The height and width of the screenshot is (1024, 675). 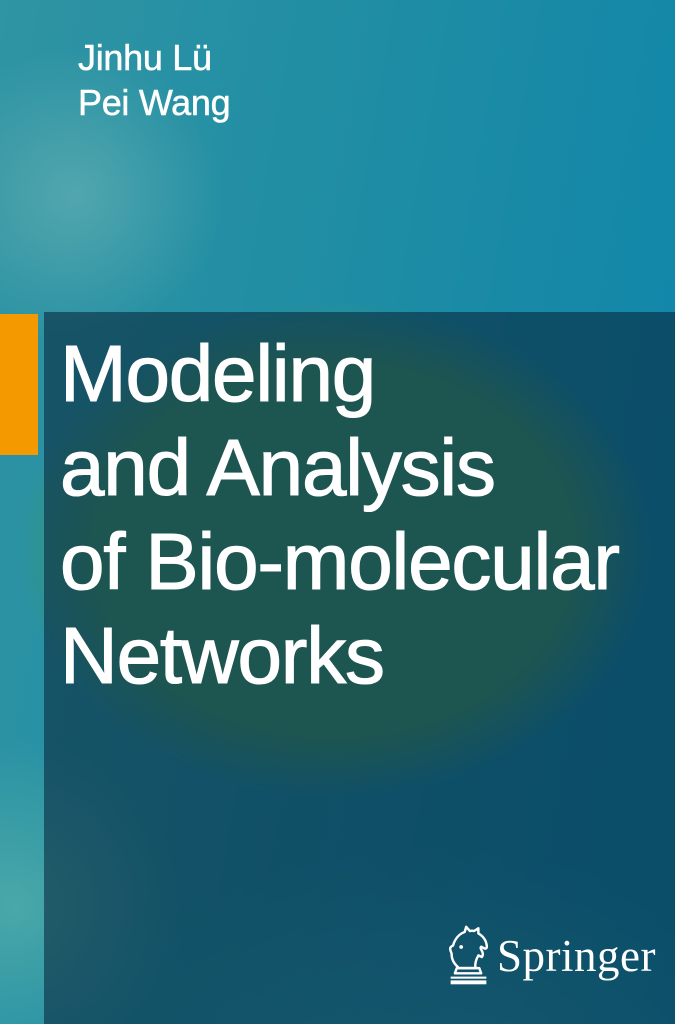 I want to click on author-name: Pei Wang, so click(x=154, y=103).